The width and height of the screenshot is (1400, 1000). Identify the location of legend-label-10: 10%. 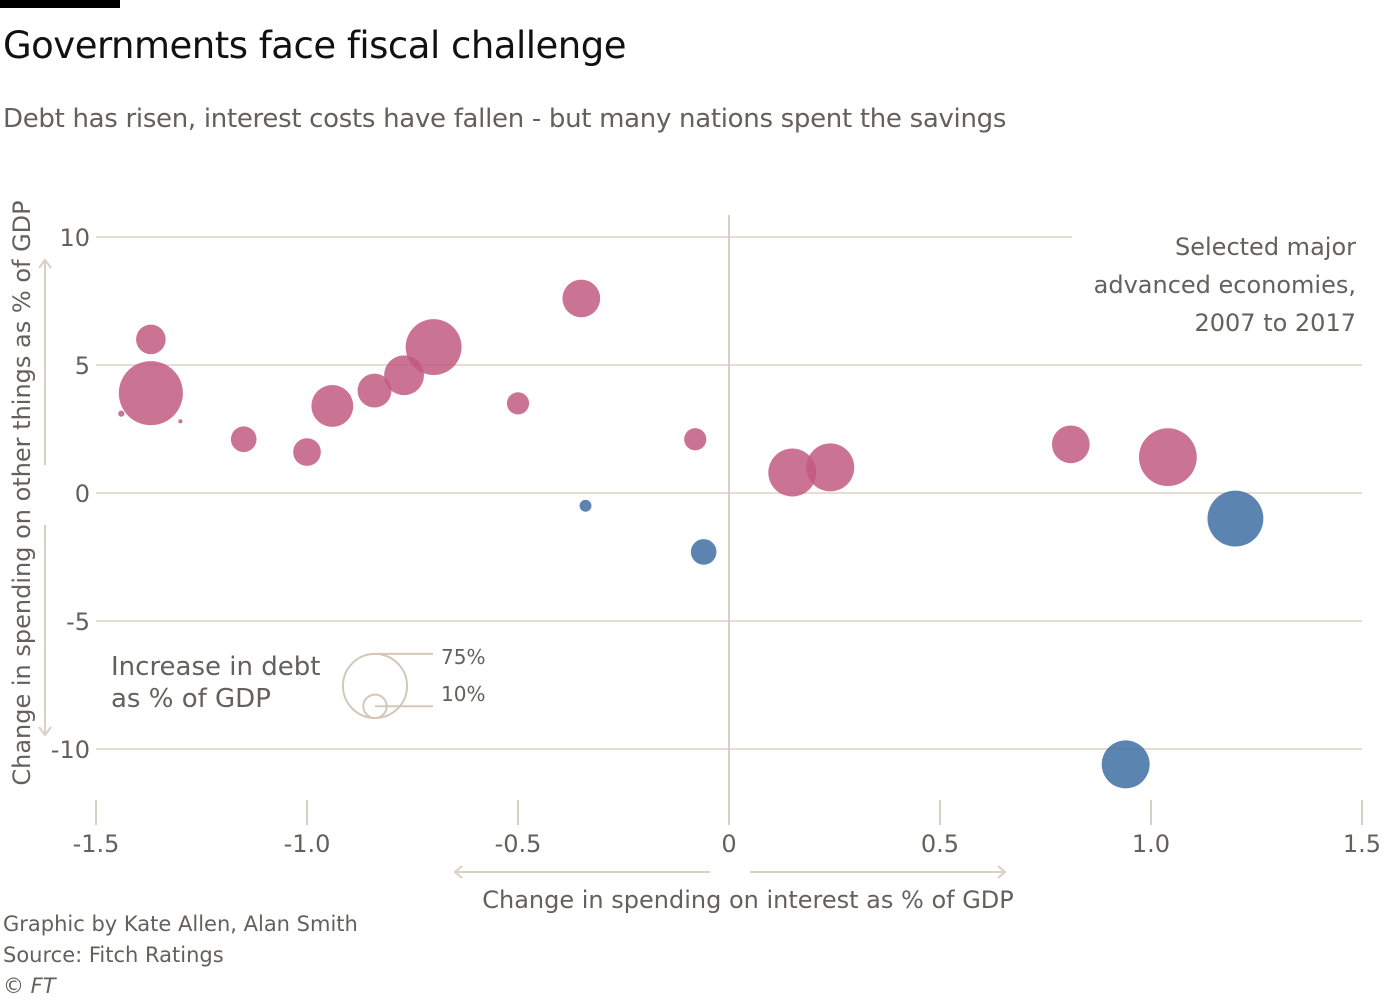
(463, 694).